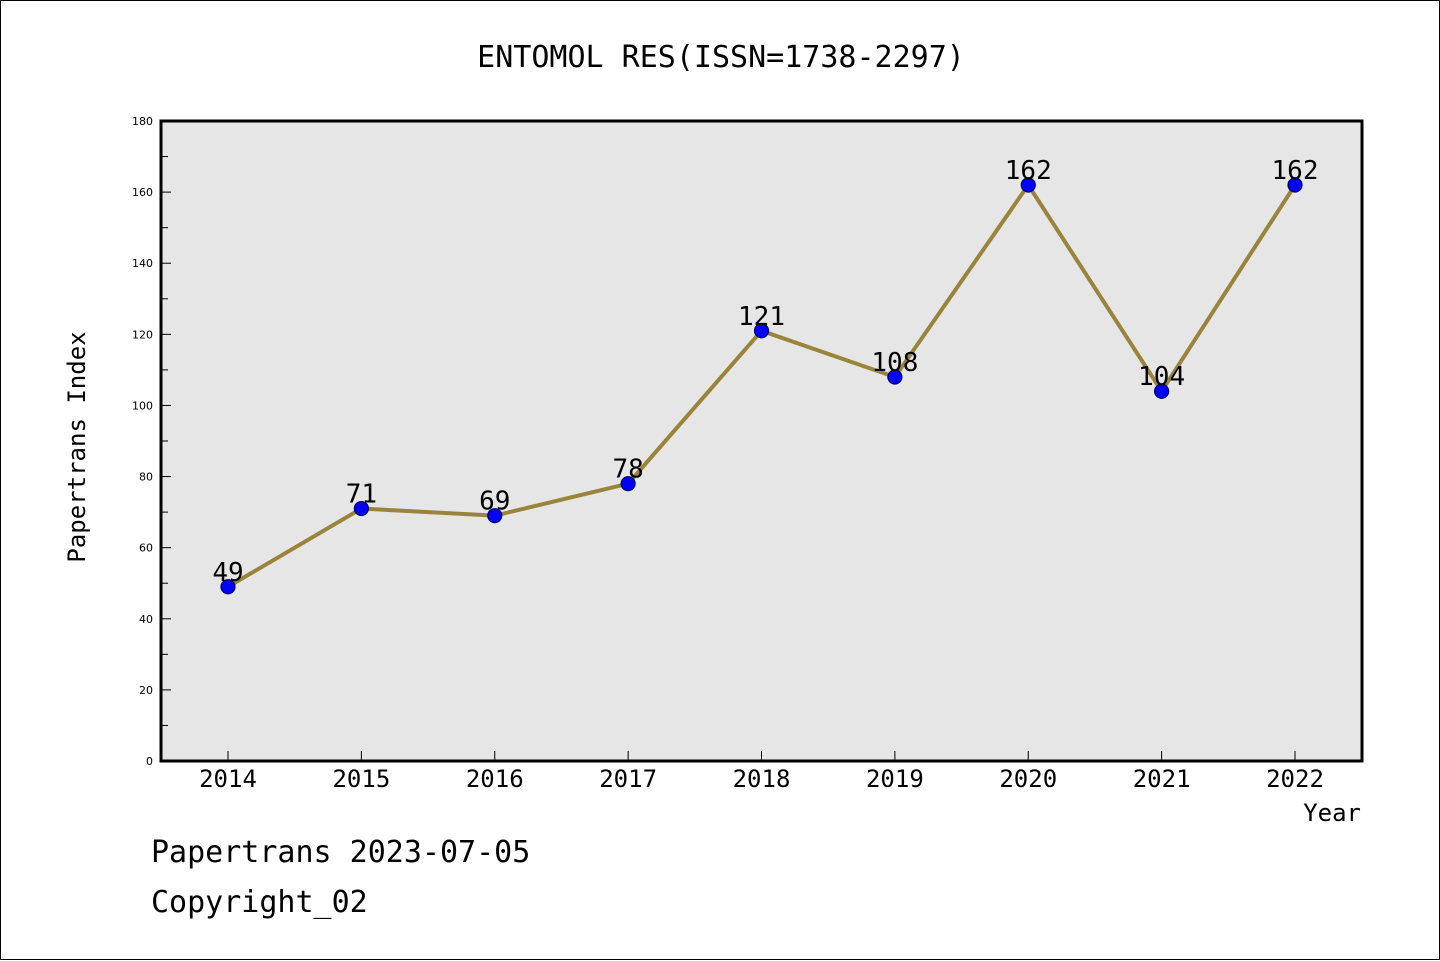 This screenshot has width=1440, height=961. Describe the element at coordinates (627, 470) in the screenshot. I see `data-label: 78` at that location.